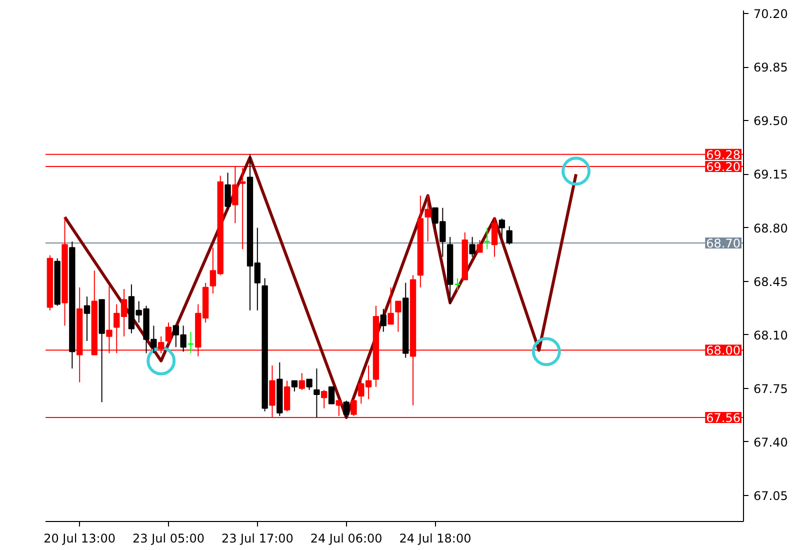  Describe the element at coordinates (168, 539) in the screenshot. I see `x-tick-label: 23 Jul 05:00` at that location.